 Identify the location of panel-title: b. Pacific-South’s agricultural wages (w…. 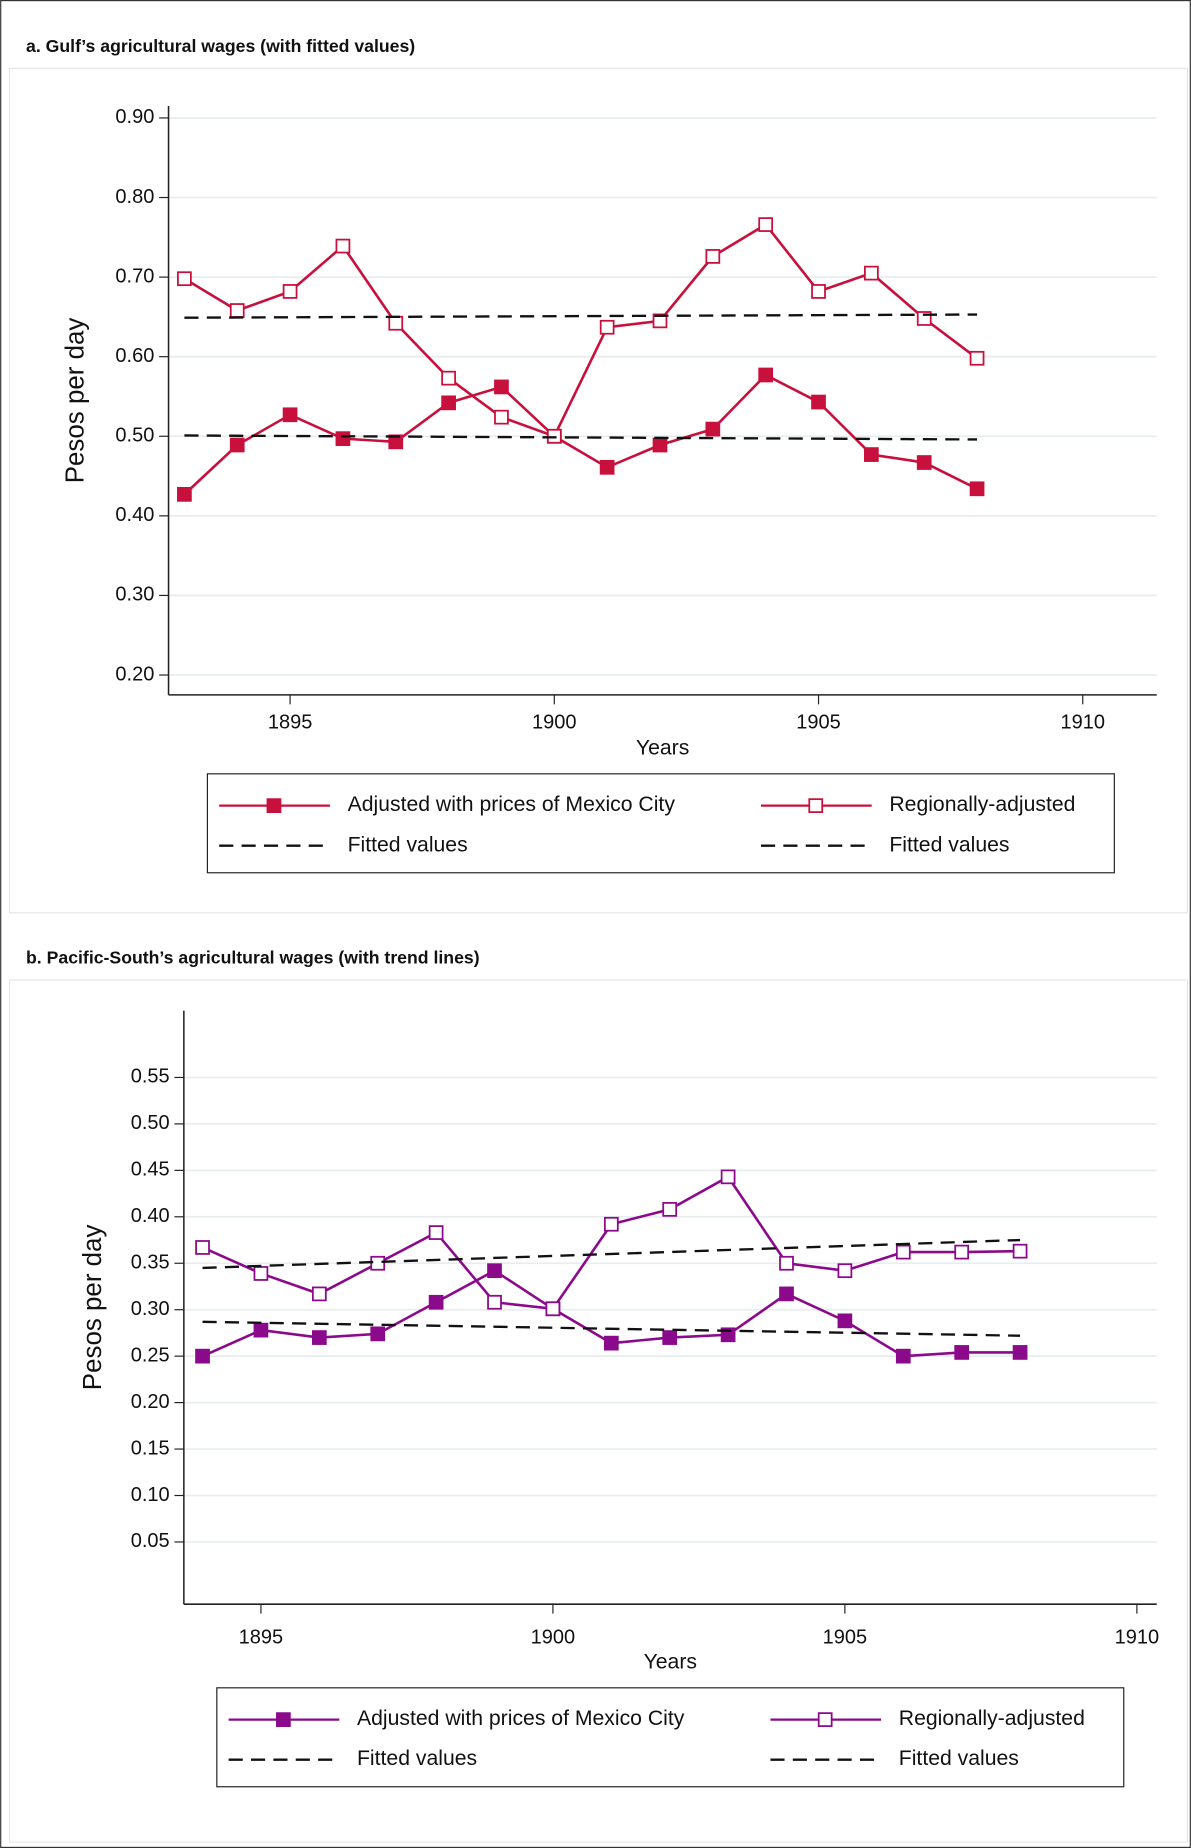
(253, 957).